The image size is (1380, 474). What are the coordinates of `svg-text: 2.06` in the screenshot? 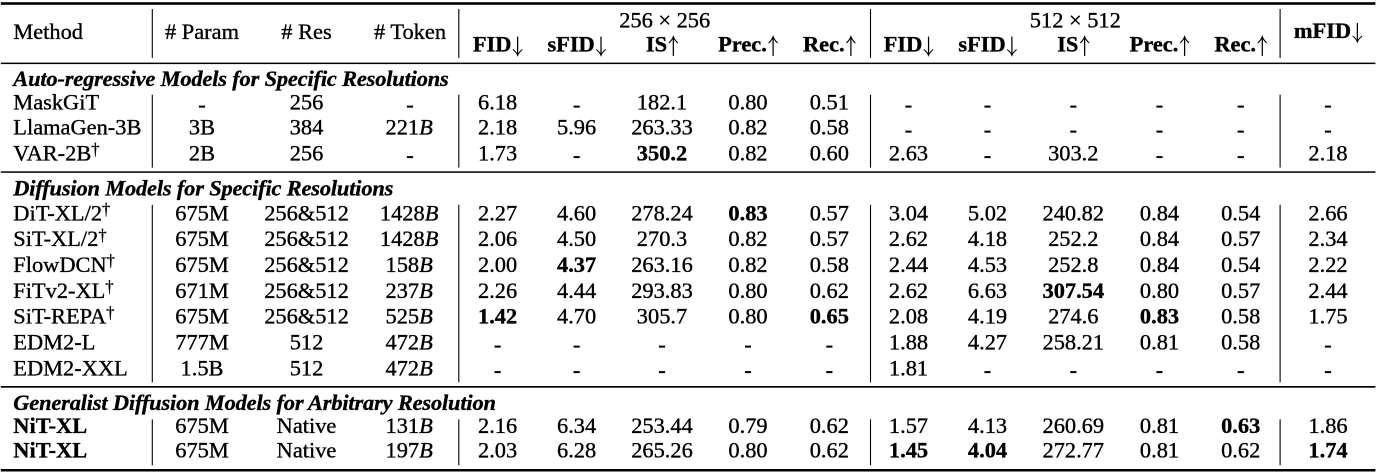 It's located at (497, 238).